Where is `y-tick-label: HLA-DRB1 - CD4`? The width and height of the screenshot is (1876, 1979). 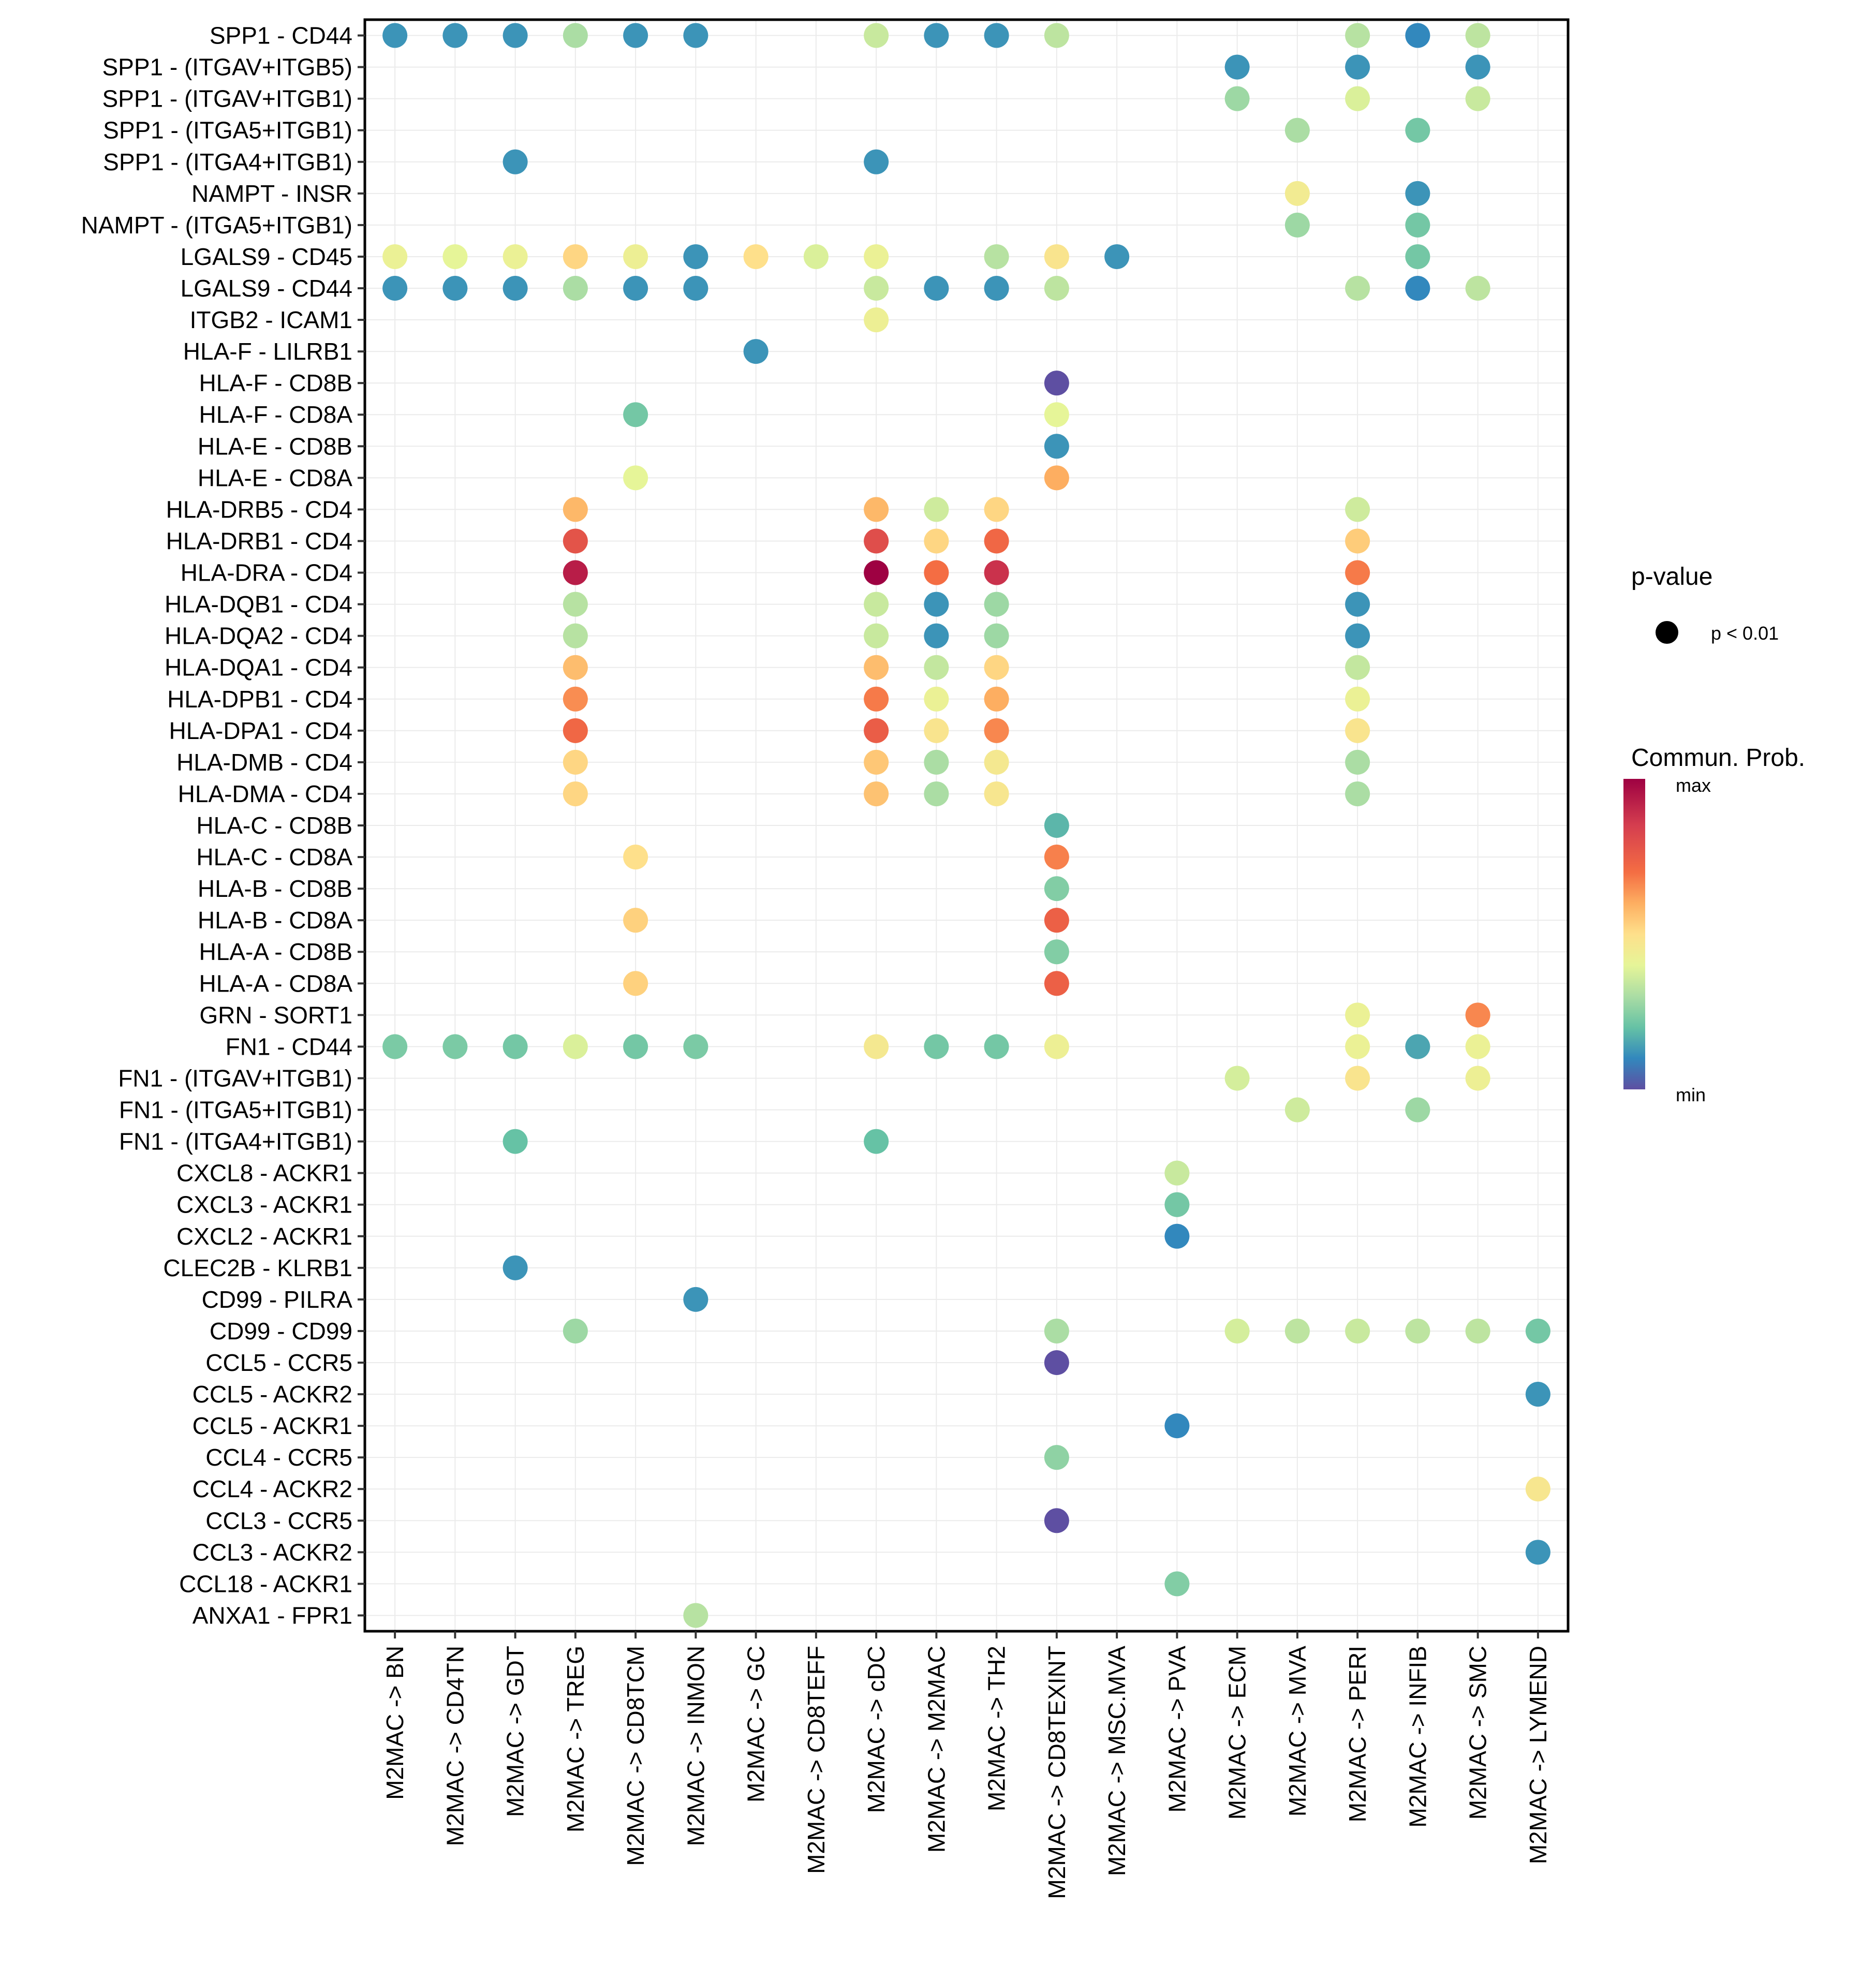
y-tick-label: HLA-DRB1 - CD4 is located at coordinates (259, 540).